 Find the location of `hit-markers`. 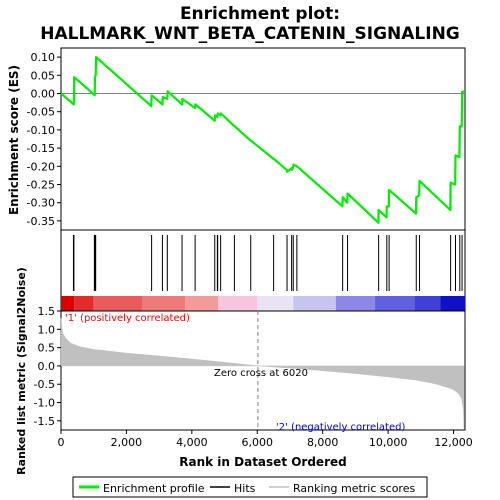

hit-markers is located at coordinates (267, 263).